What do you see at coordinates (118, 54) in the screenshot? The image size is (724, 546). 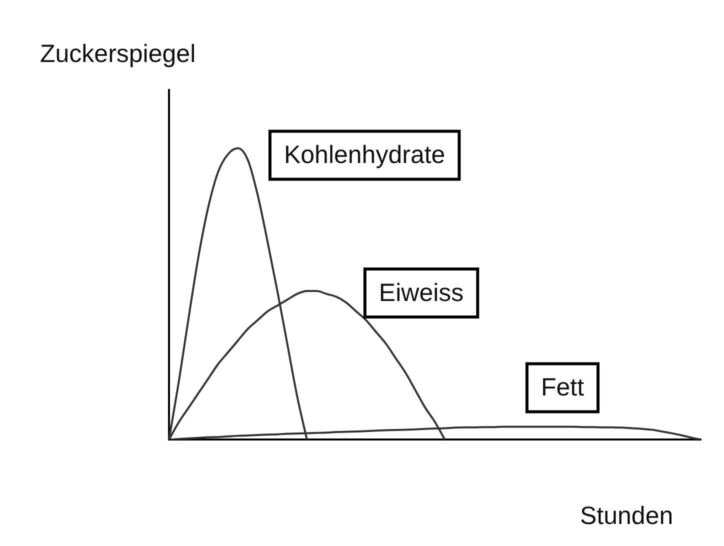 I see `y-axis-title: Zuckerspiegel` at bounding box center [118, 54].